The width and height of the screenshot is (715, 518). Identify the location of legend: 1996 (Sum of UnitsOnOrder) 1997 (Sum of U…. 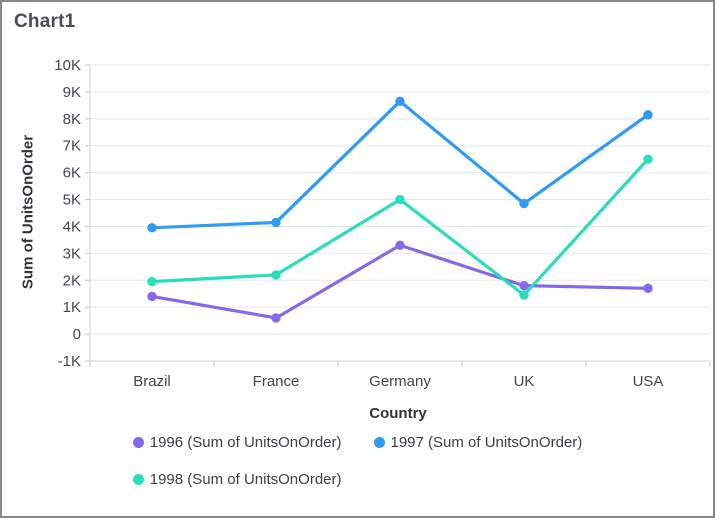
(357, 461).